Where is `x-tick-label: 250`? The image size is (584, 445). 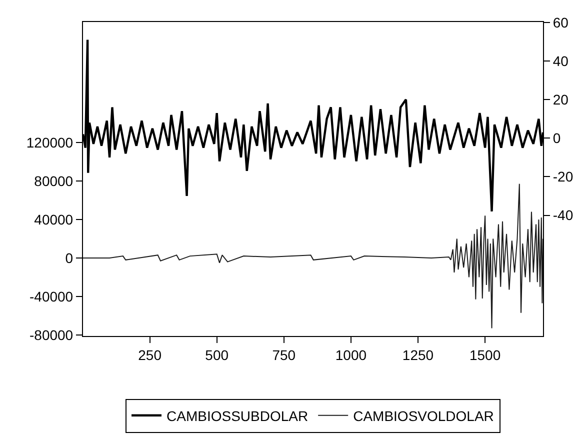 x-tick-label: 250 is located at coordinates (150, 354).